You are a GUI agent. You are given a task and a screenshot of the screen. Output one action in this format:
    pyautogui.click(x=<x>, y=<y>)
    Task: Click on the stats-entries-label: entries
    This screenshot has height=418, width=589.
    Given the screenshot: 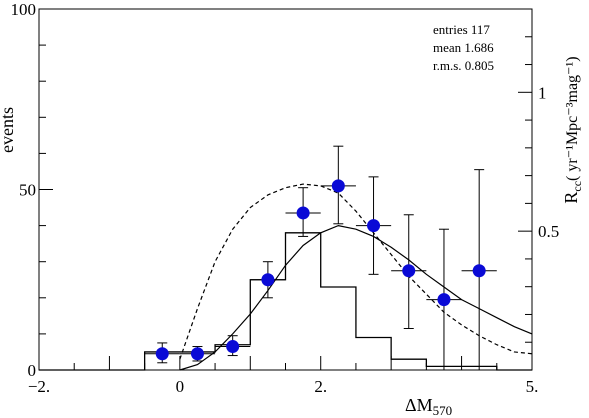 What is the action you would take?
    pyautogui.click(x=450, y=29)
    